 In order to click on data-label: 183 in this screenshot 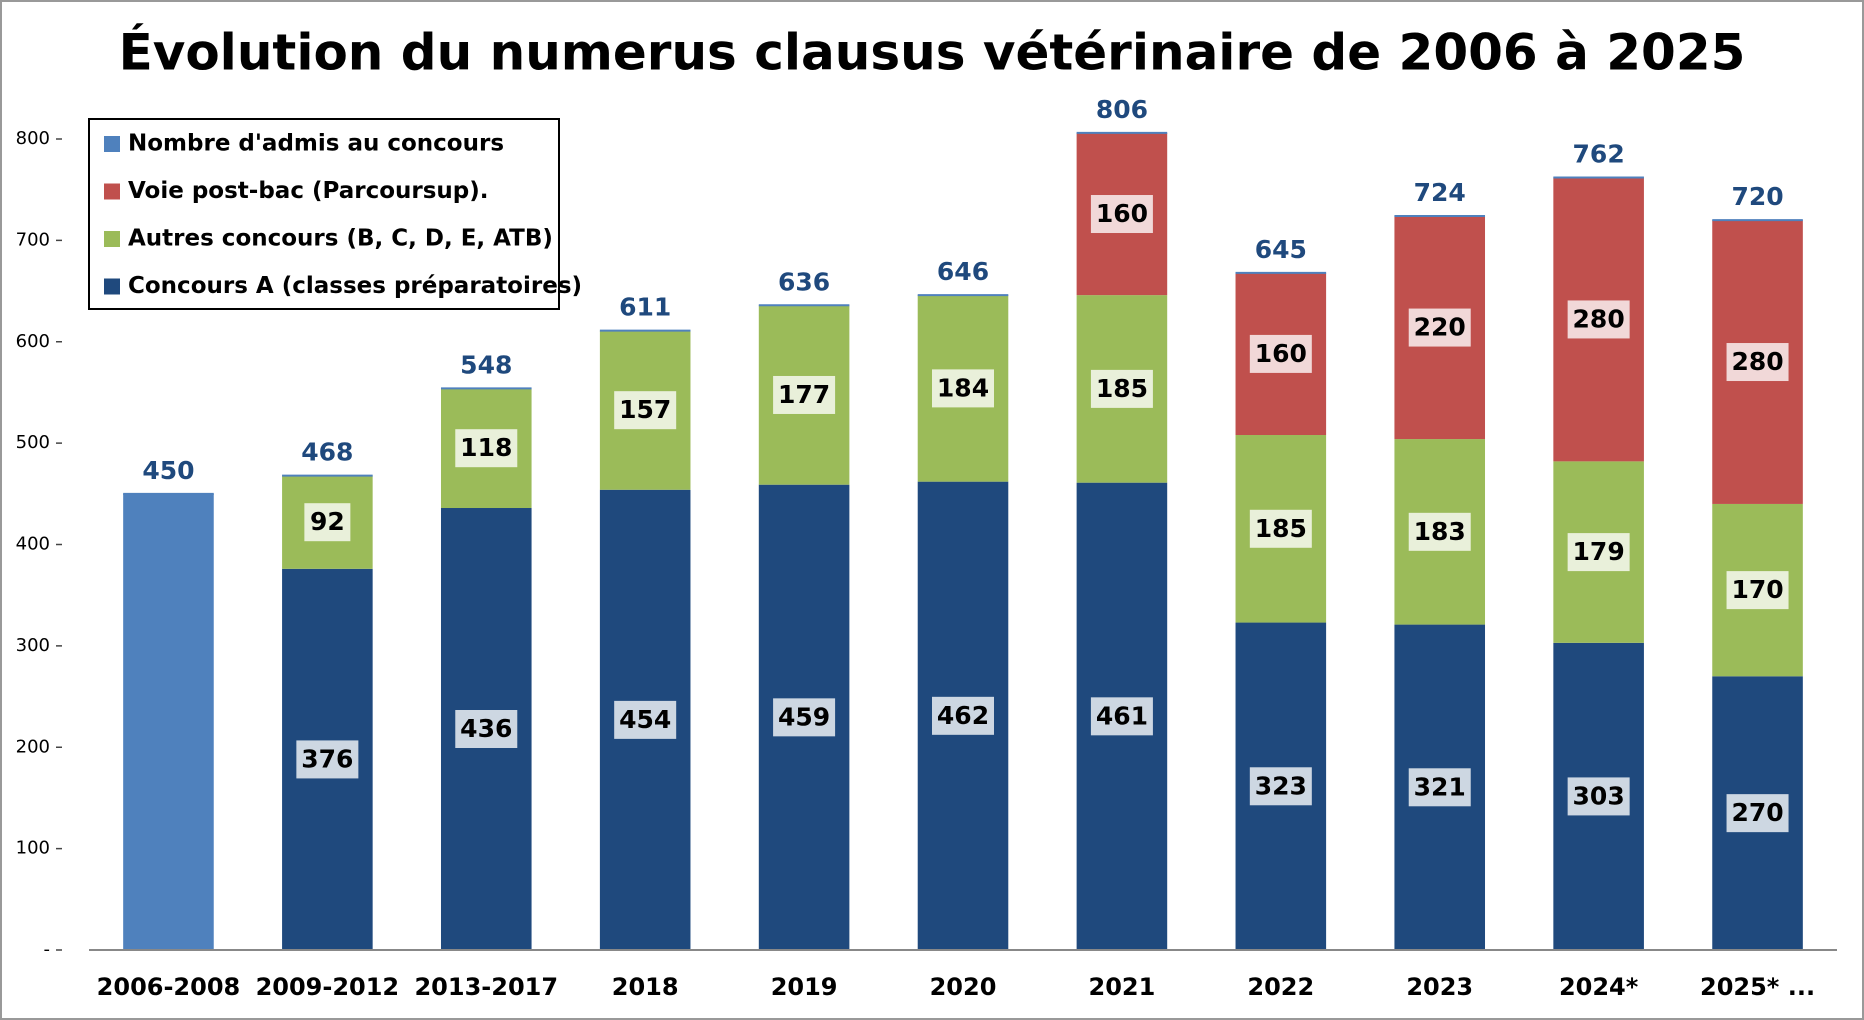, I will do `click(1440, 531)`.